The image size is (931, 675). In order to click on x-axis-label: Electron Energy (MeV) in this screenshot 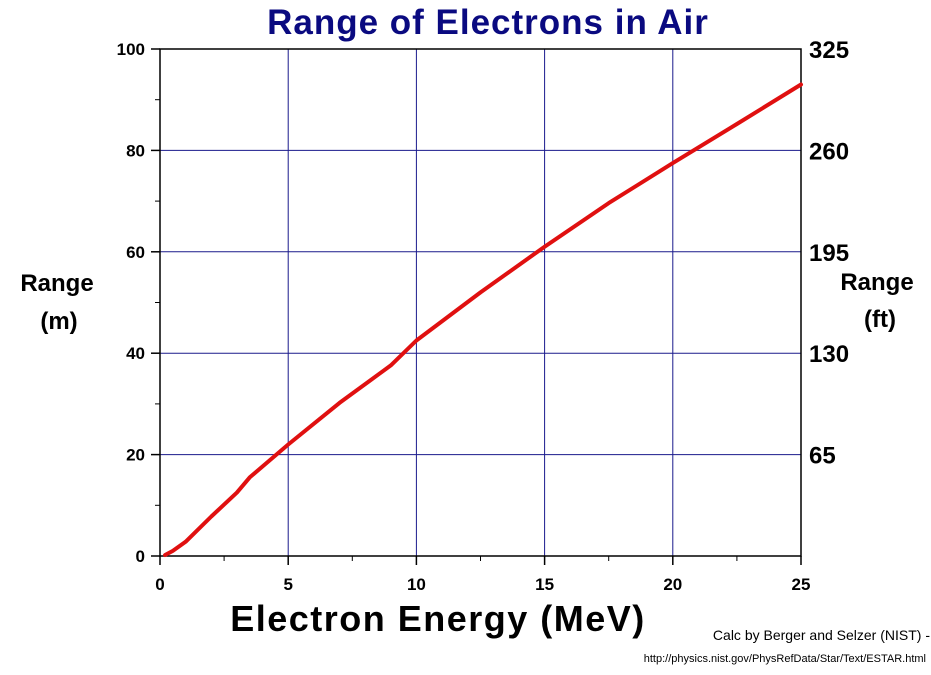, I will do `click(438, 618)`.